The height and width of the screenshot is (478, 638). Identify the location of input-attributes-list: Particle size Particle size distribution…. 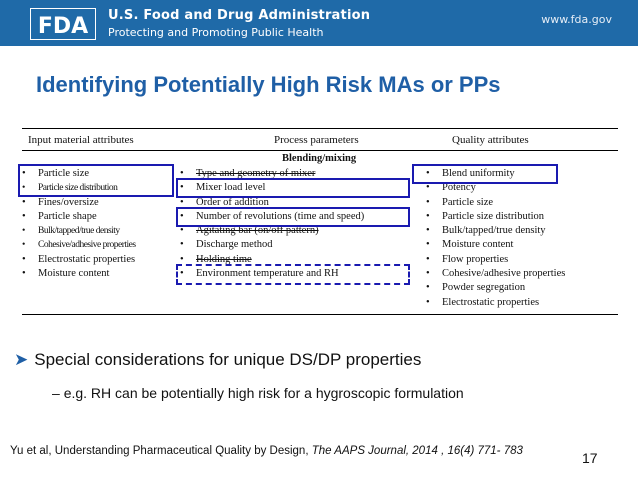
(79, 224).